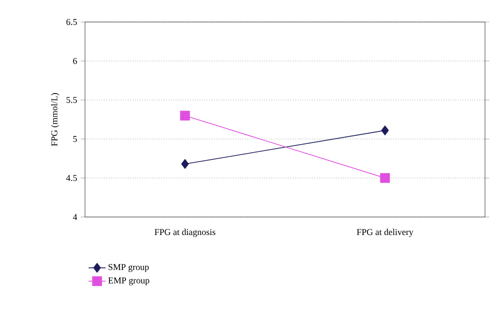 This screenshot has height=323, width=500. Describe the element at coordinates (128, 268) in the screenshot. I see `legend-label: SMP group` at that location.